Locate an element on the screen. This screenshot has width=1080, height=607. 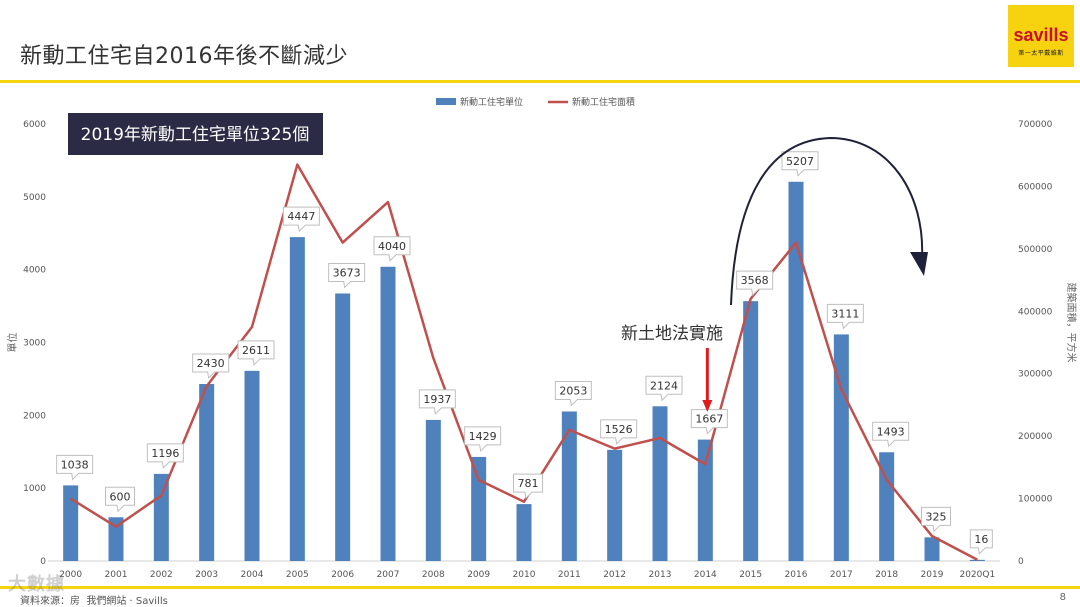
page-number: 8 is located at coordinates (1062, 597).